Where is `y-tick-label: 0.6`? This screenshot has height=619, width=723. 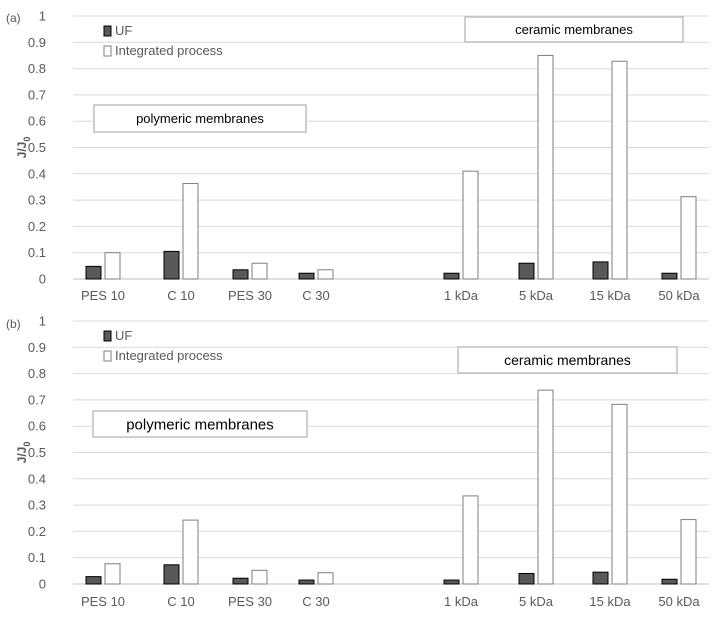
y-tick-label: 0.6 is located at coordinates (37, 426).